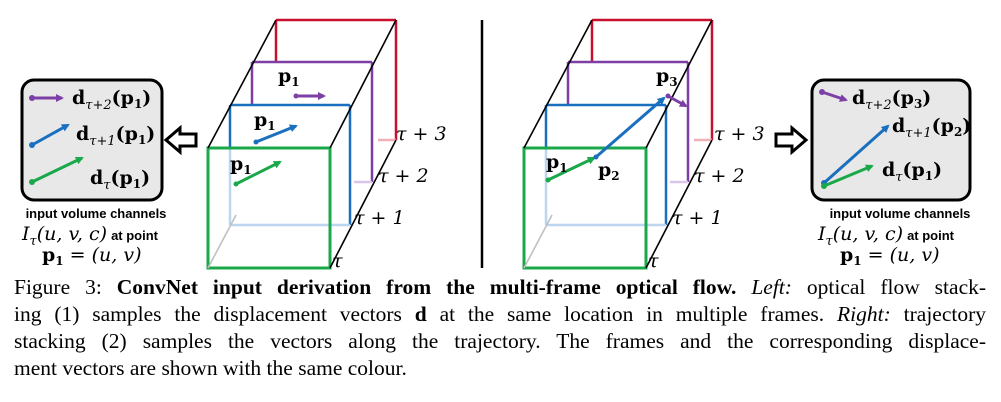 This screenshot has height=402, width=1001. What do you see at coordinates (90, 236) in the screenshot?
I see `left-panel-caption-2: Iτ(u, v, c) at point` at bounding box center [90, 236].